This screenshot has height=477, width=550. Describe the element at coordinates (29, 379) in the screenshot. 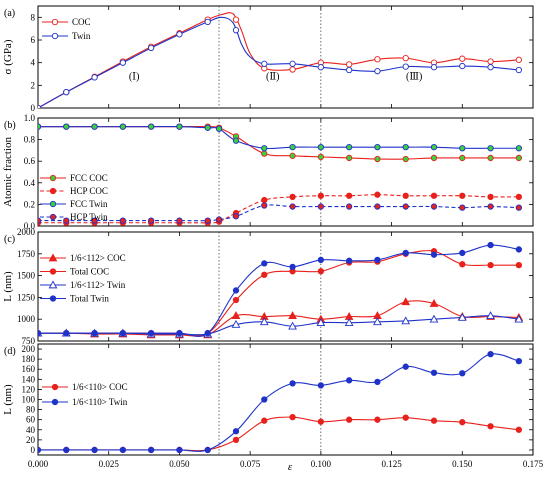

I see `panel-d-y-tick-label: 140` at that location.